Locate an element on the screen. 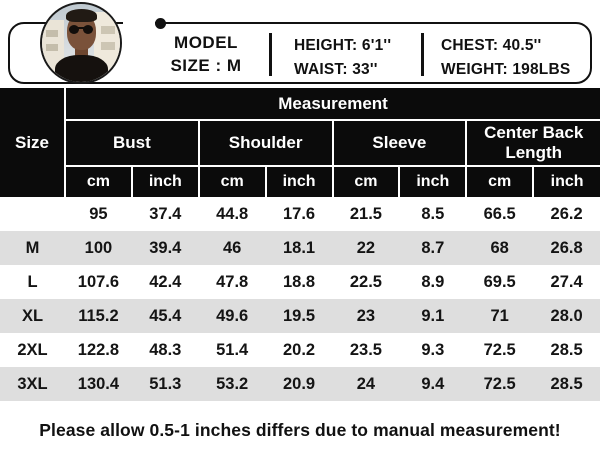 The width and height of the screenshot is (600, 450). group-header-row: Bust Shoulder Sleeve Center Back Length is located at coordinates (300, 143).